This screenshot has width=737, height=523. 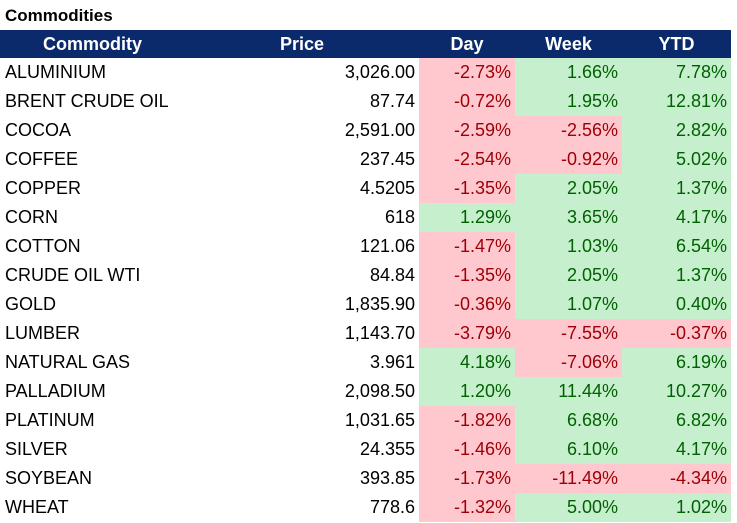 What do you see at coordinates (467, 391) in the screenshot?
I see `day-change-cell: 1.20%` at bounding box center [467, 391].